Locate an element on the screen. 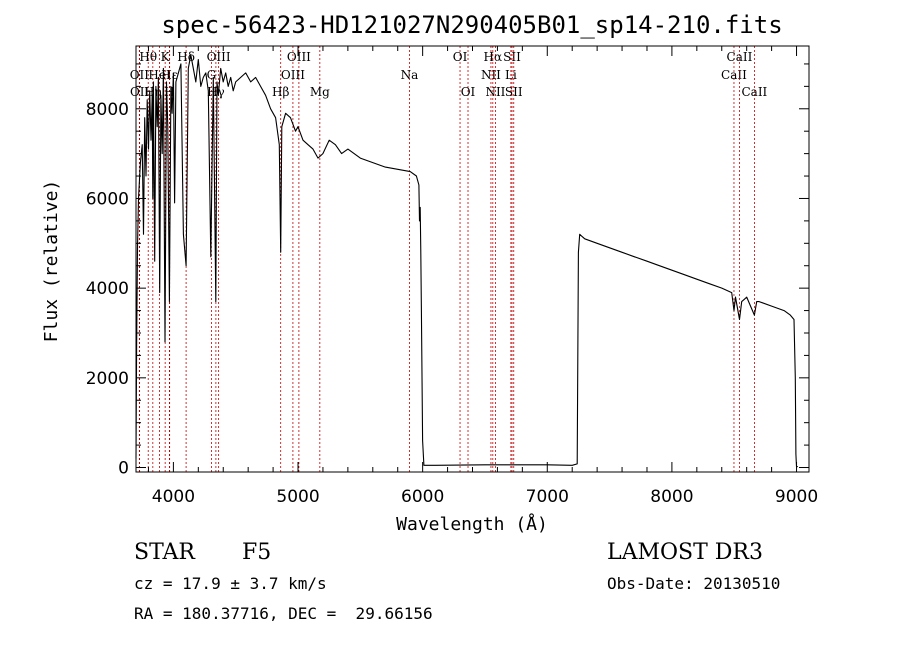 This screenshot has height=649, width=900. spectral-line-label: H is located at coordinates (169, 92).